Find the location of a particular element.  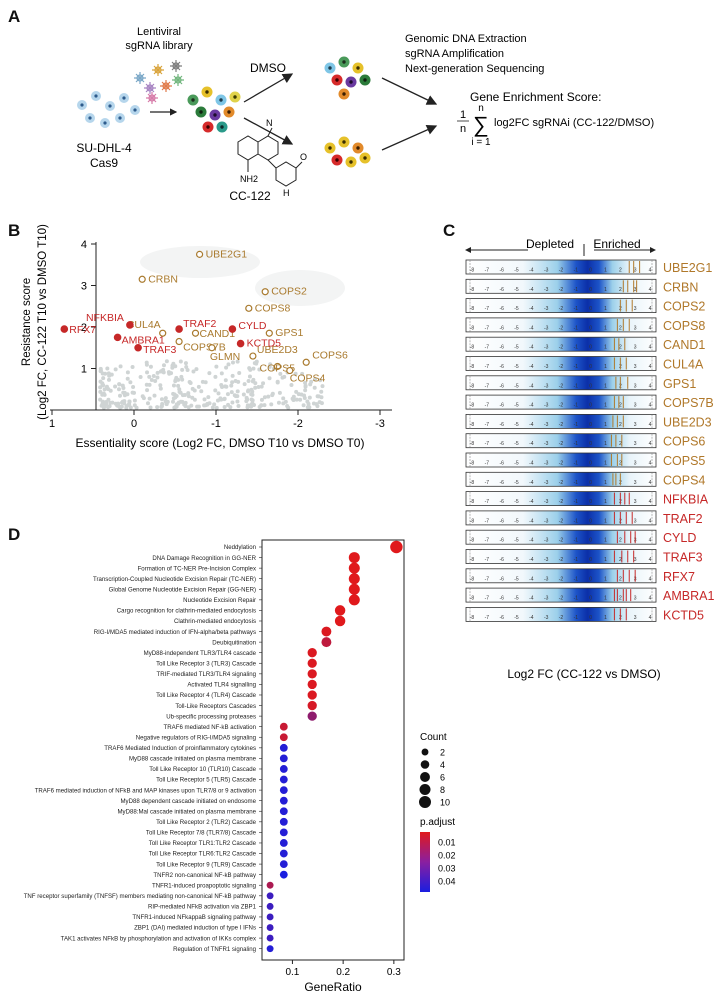

c-gene-label: COPS6 is located at coordinates (684, 442).